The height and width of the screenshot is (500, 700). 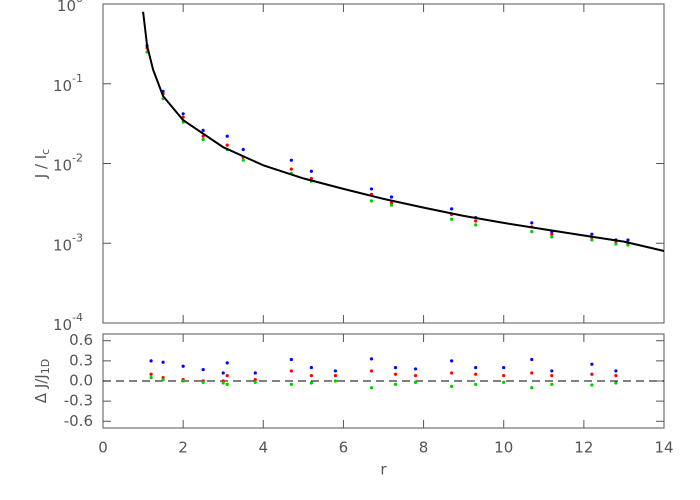 I want to click on y-tick-exp: -1, so click(x=77, y=78).